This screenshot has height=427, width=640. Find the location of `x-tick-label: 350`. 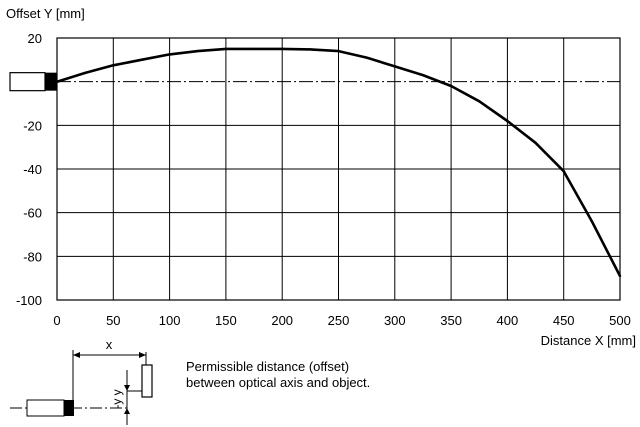

x-tick-label: 350 is located at coordinates (451, 320).